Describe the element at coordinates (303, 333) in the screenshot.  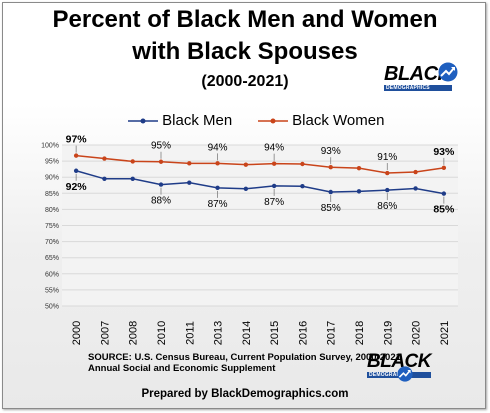
I see `x-tick-label: 2016` at that location.